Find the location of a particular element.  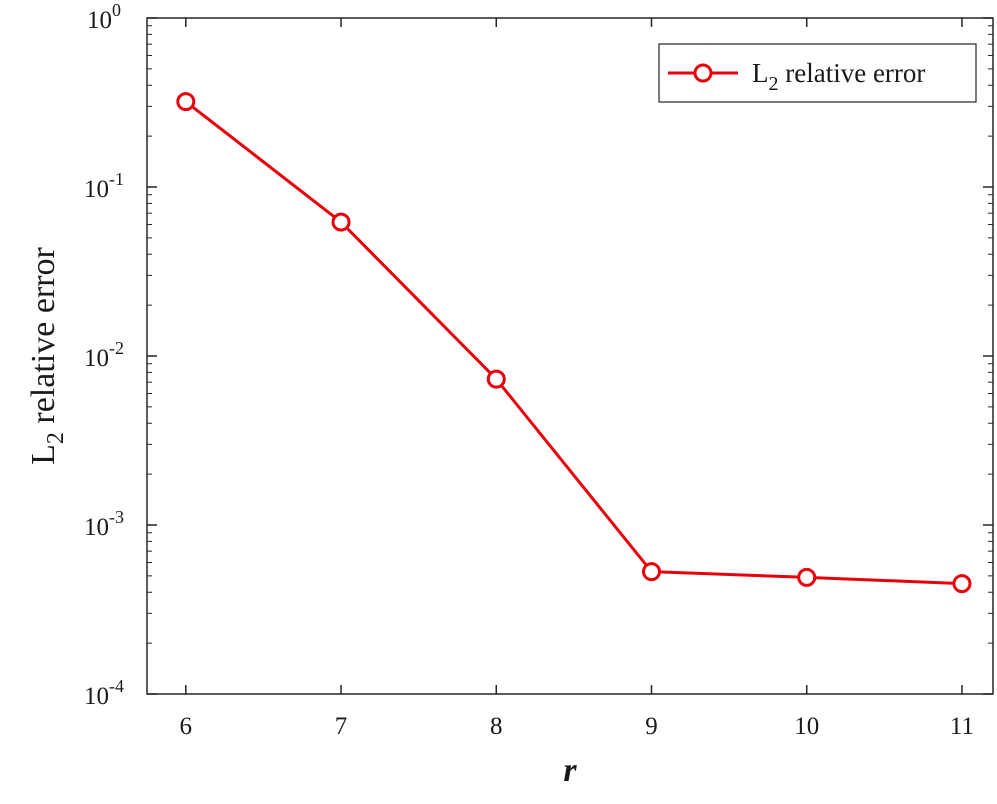

legend-marker-swatch is located at coordinates (703, 73).